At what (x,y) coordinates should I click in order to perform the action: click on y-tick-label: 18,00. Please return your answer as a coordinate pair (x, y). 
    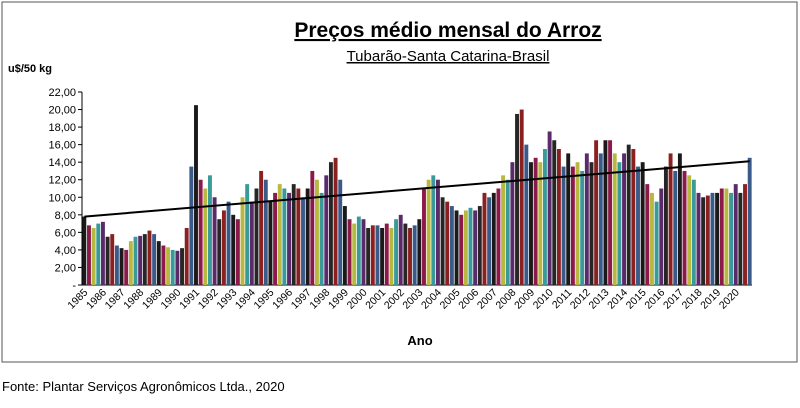
    Looking at the image, I should click on (62, 128).